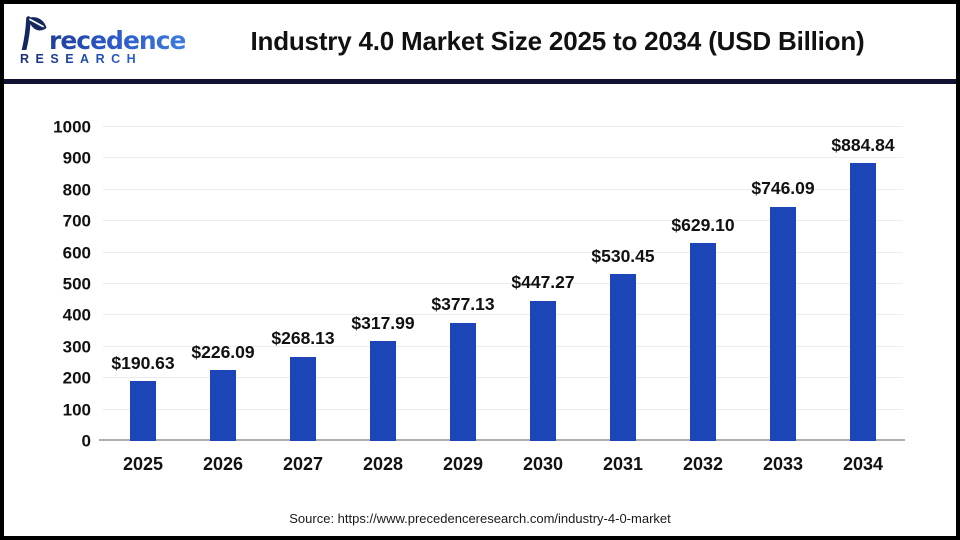 This screenshot has height=540, width=960. I want to click on bar-2034, so click(863, 302).